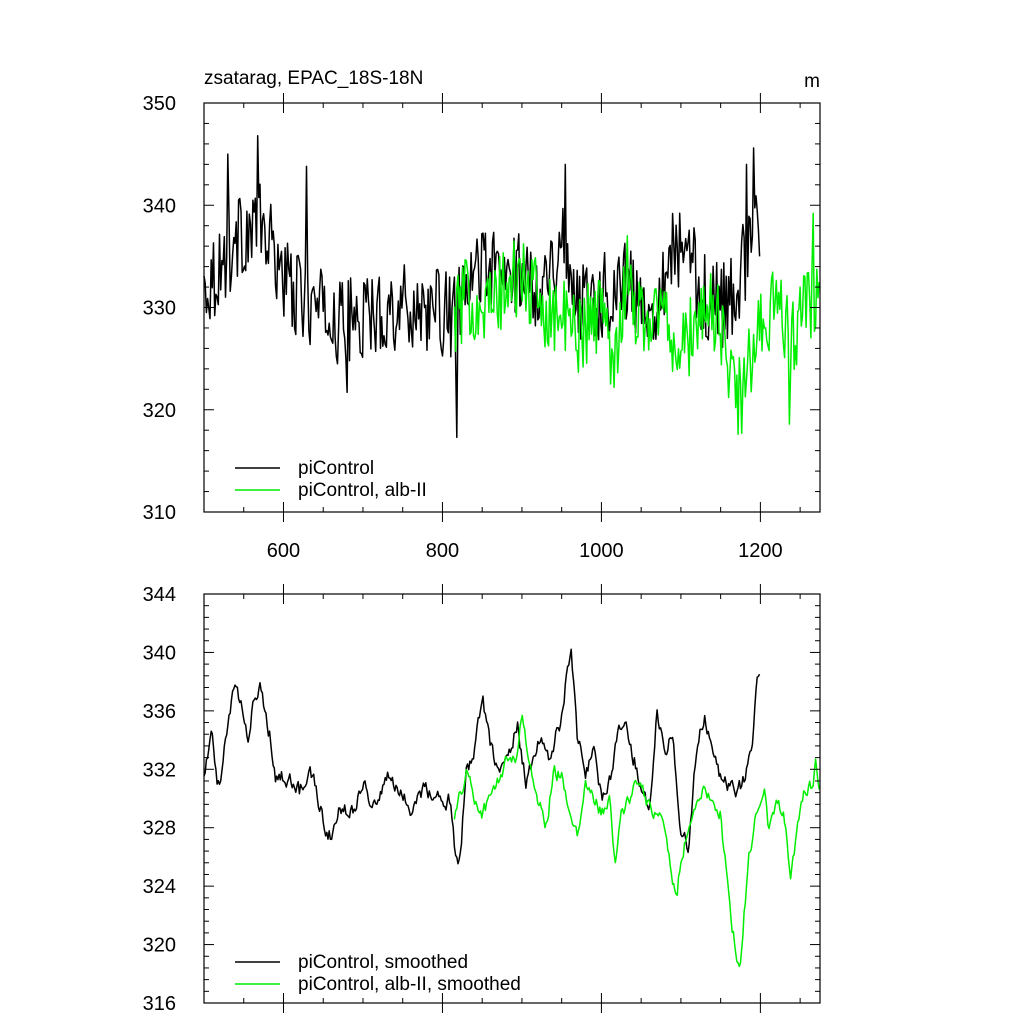 This screenshot has width=1024, height=1024. I want to click on x-tick-label: 1000, so click(601, 551).